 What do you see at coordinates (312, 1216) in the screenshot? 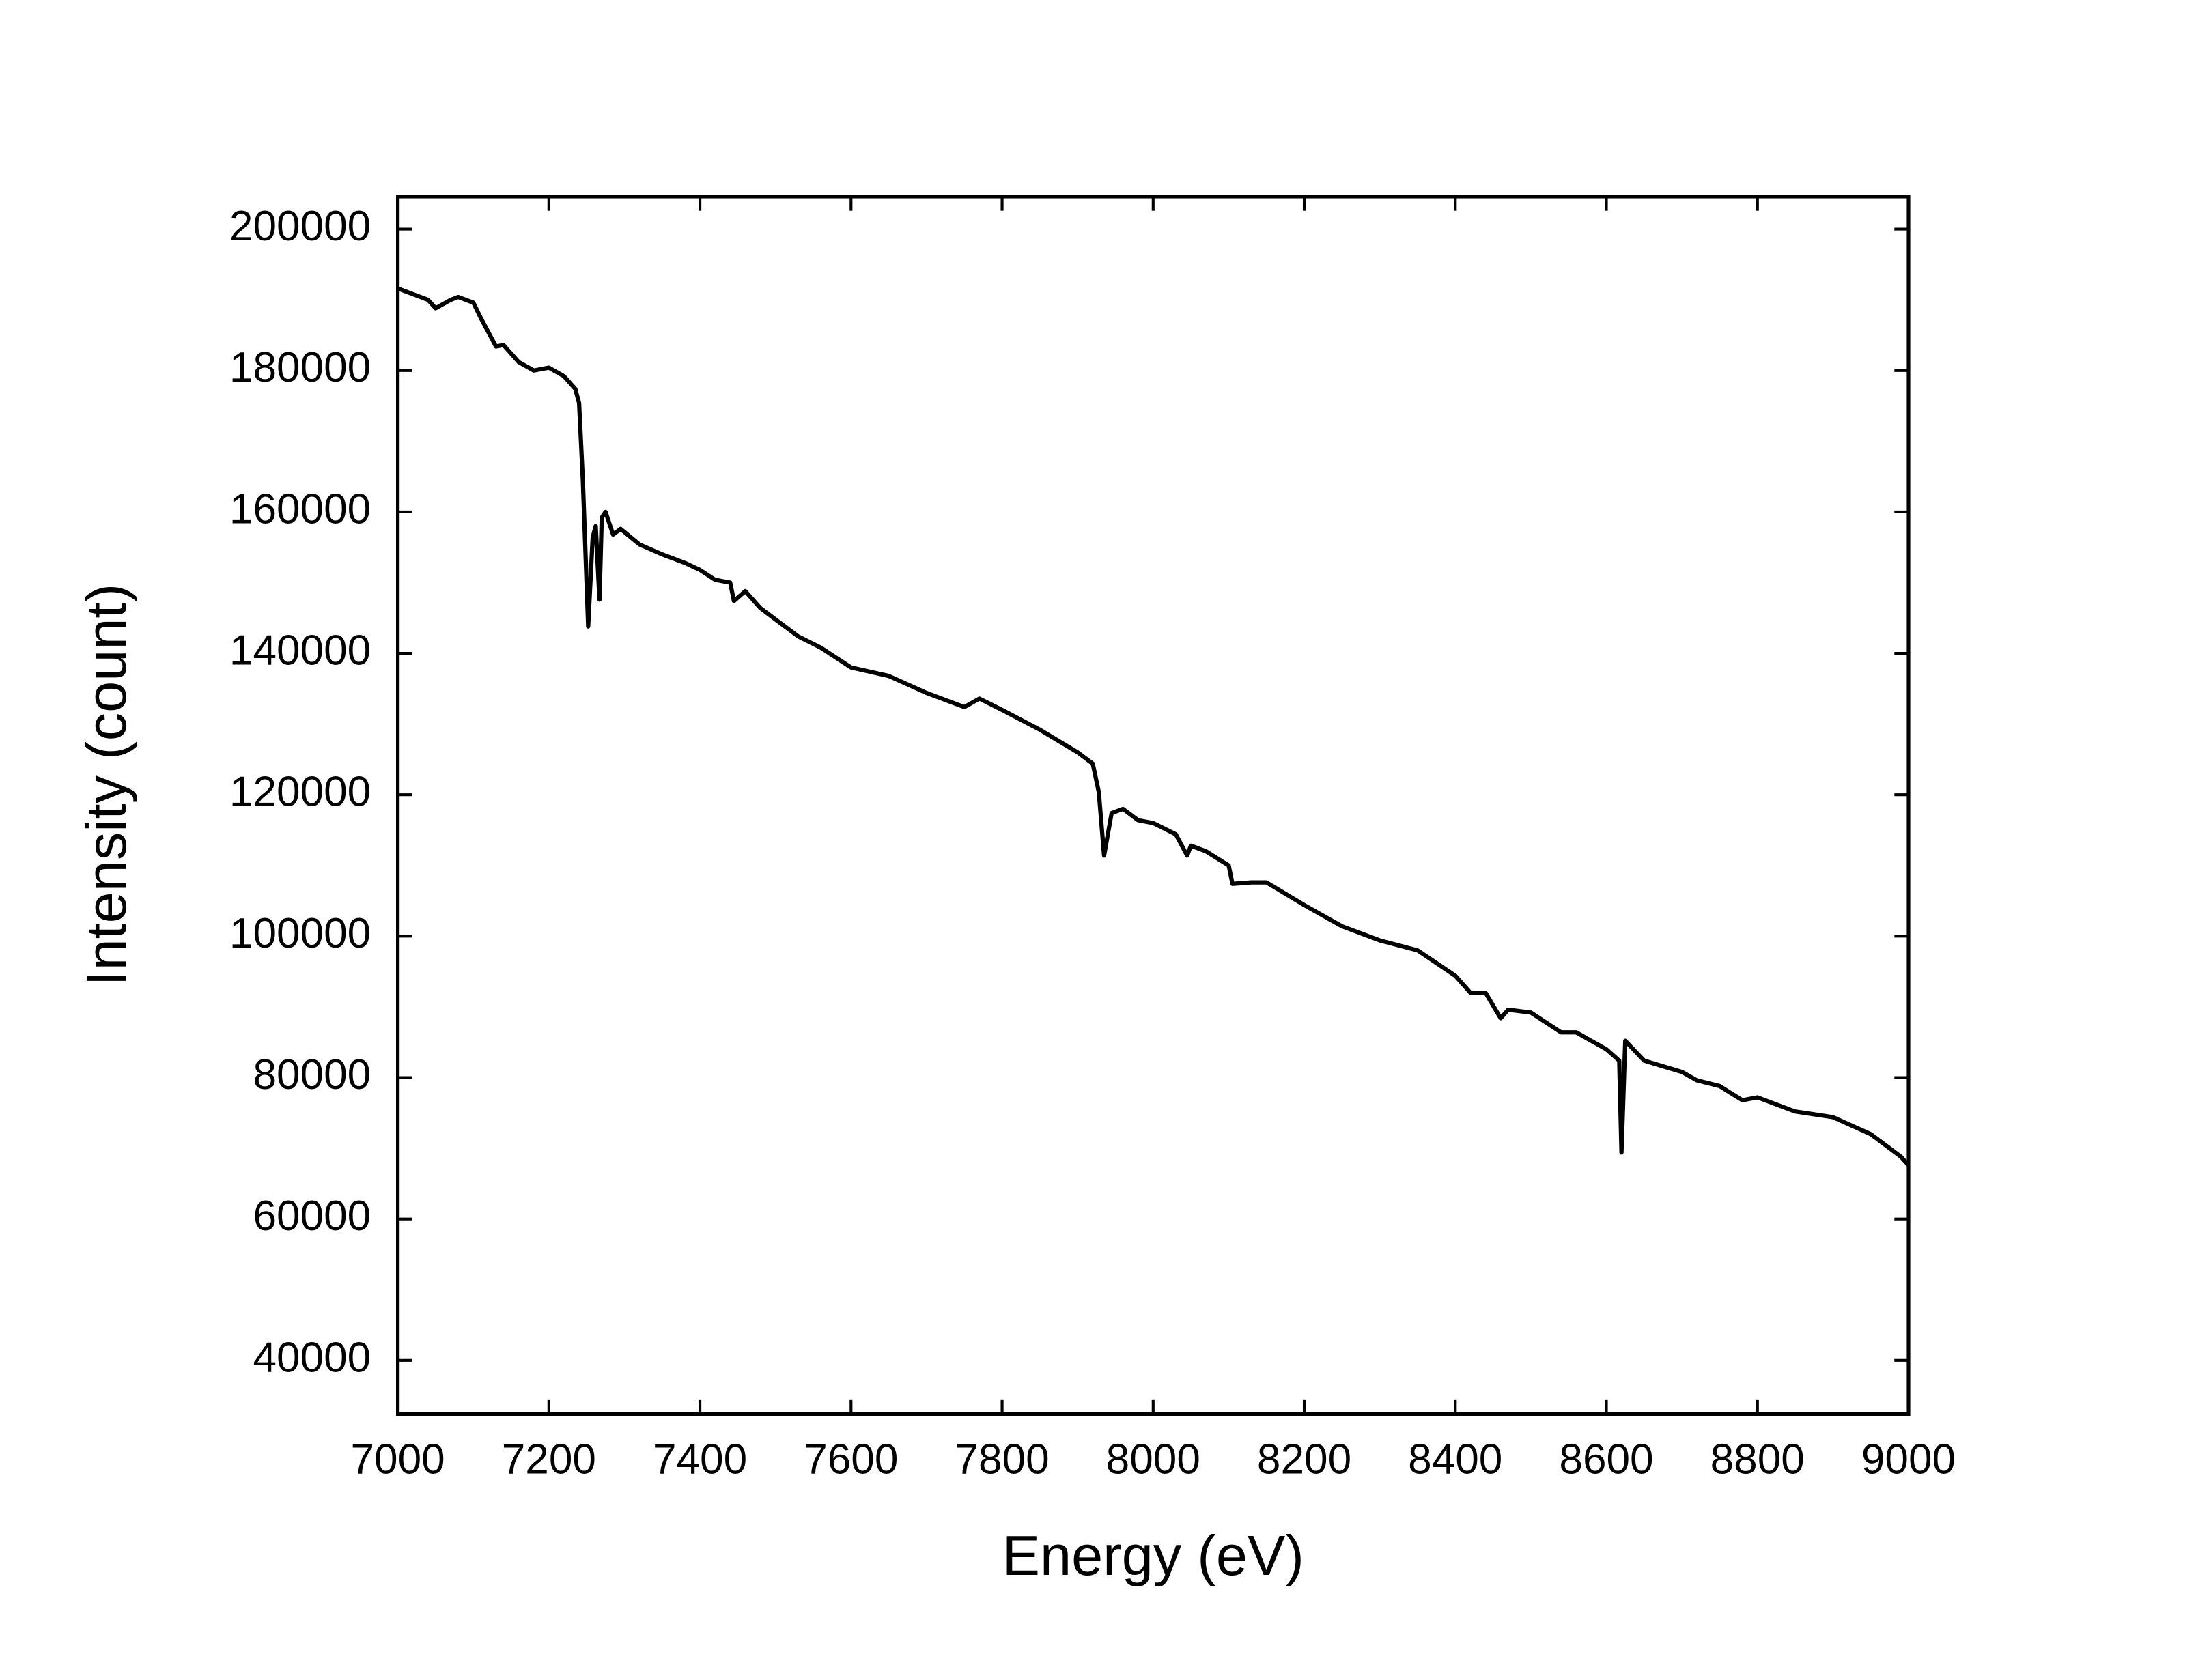
I see `y-tick-label: 60000` at bounding box center [312, 1216].